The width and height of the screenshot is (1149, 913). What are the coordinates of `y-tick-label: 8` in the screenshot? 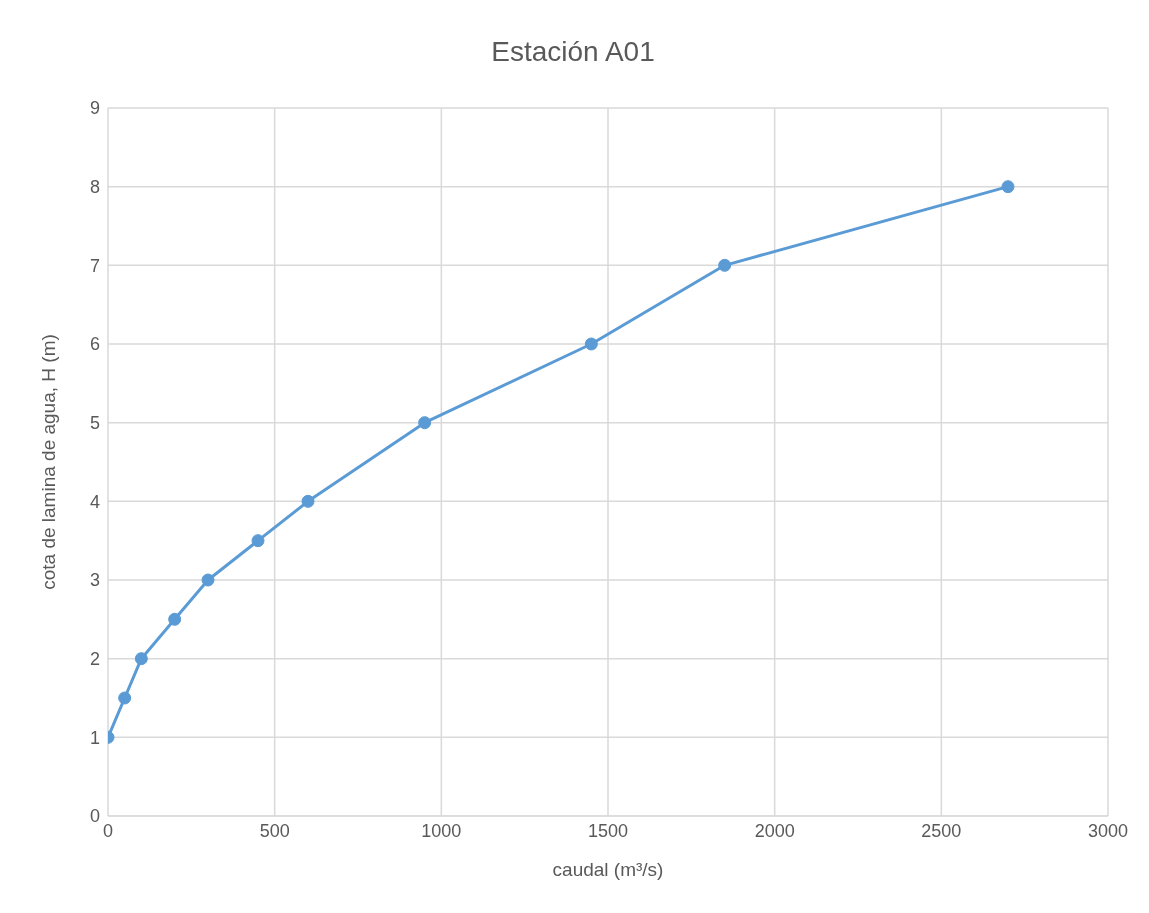 It's located at (94, 187).